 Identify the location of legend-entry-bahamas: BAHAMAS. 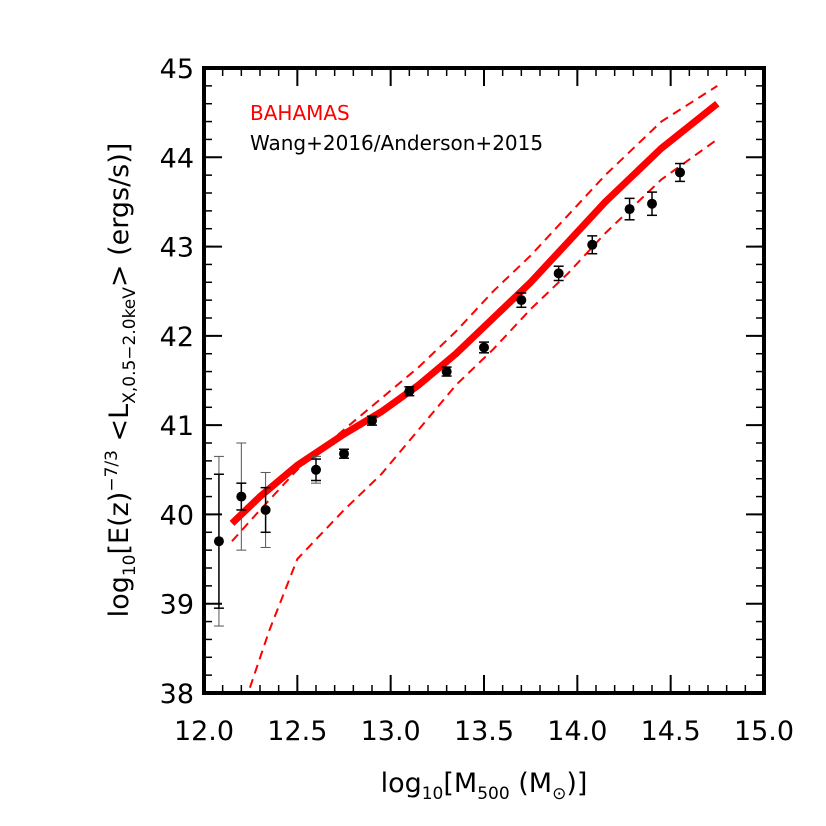
(300, 113).